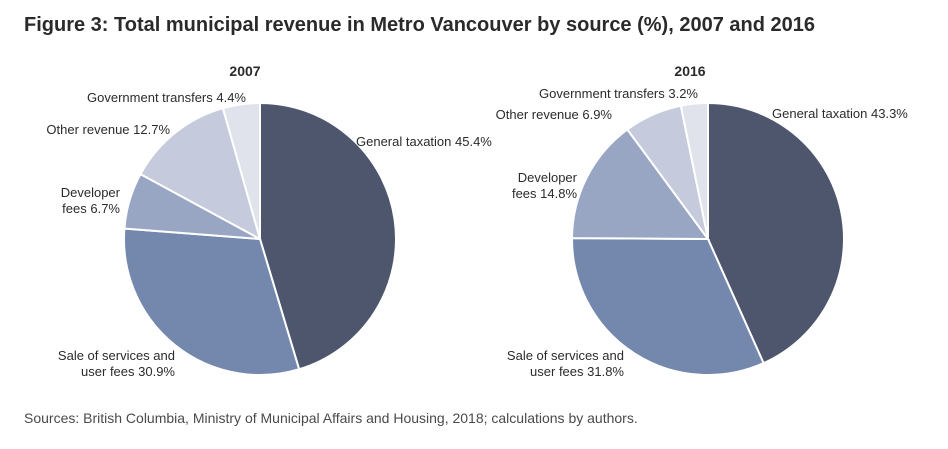 Image resolution: width=948 pixels, height=449 pixels. Describe the element at coordinates (689, 71) in the screenshot. I see `pie-title: 2016` at that location.